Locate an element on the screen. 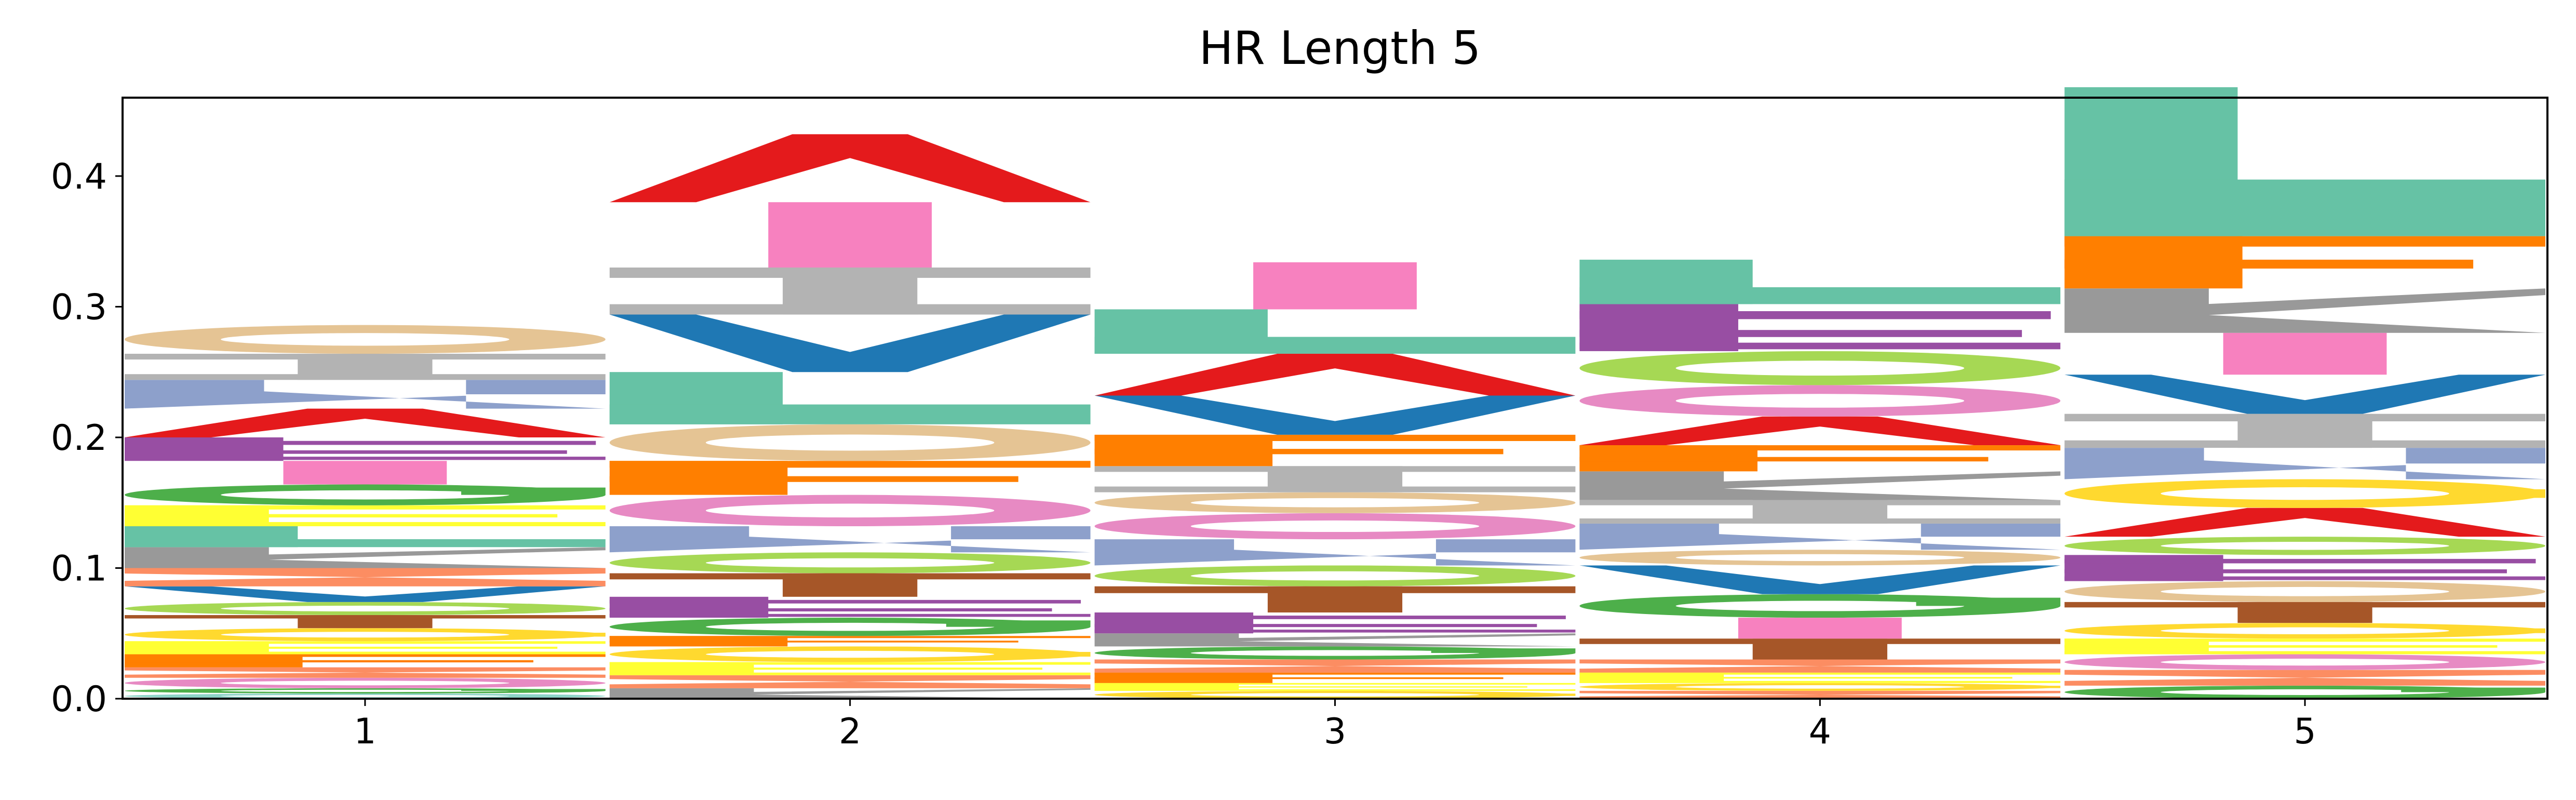  x-tick-label: 3 is located at coordinates (1335, 731).